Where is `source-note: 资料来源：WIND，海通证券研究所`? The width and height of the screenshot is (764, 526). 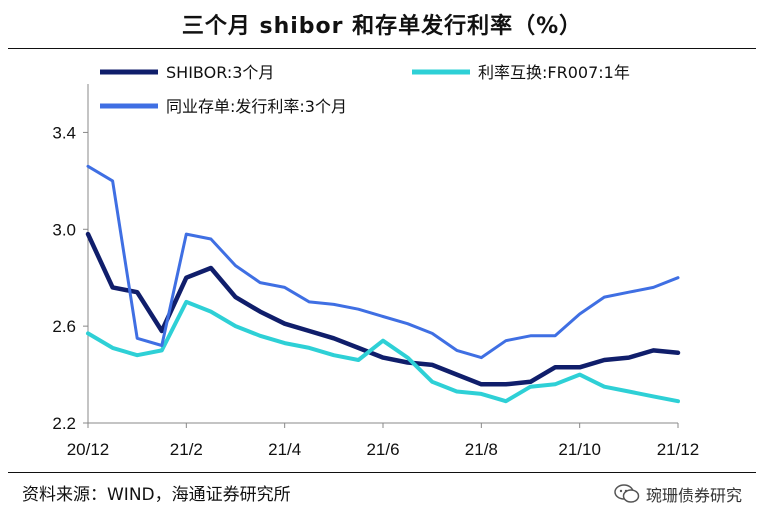 source-note: 资料来源：WIND，海通证券研究所 is located at coordinates (156, 495).